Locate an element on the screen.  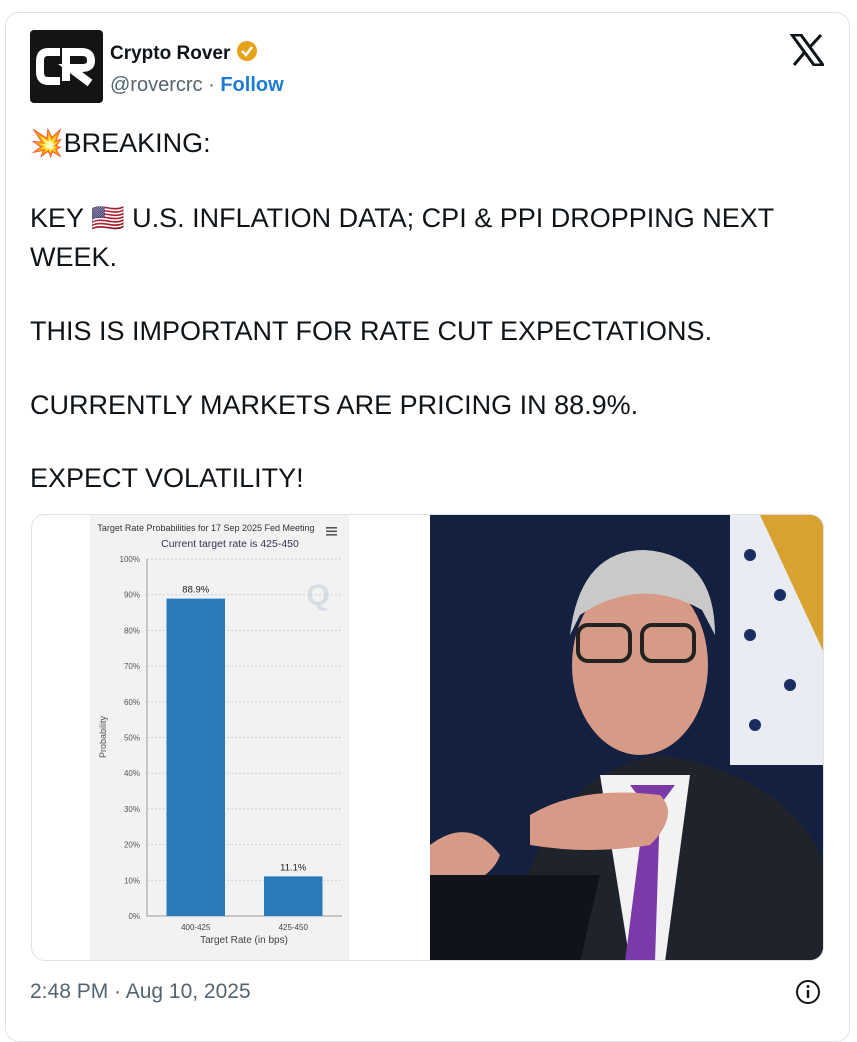
y-tick-label: 40% is located at coordinates (132, 773).